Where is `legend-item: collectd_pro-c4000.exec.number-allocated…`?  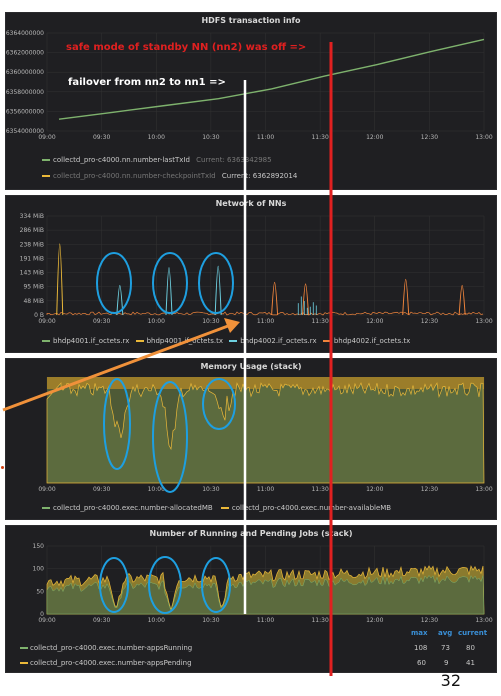 legend-item: collectd_pro-c4000.exec.number-allocated… is located at coordinates (127, 508).